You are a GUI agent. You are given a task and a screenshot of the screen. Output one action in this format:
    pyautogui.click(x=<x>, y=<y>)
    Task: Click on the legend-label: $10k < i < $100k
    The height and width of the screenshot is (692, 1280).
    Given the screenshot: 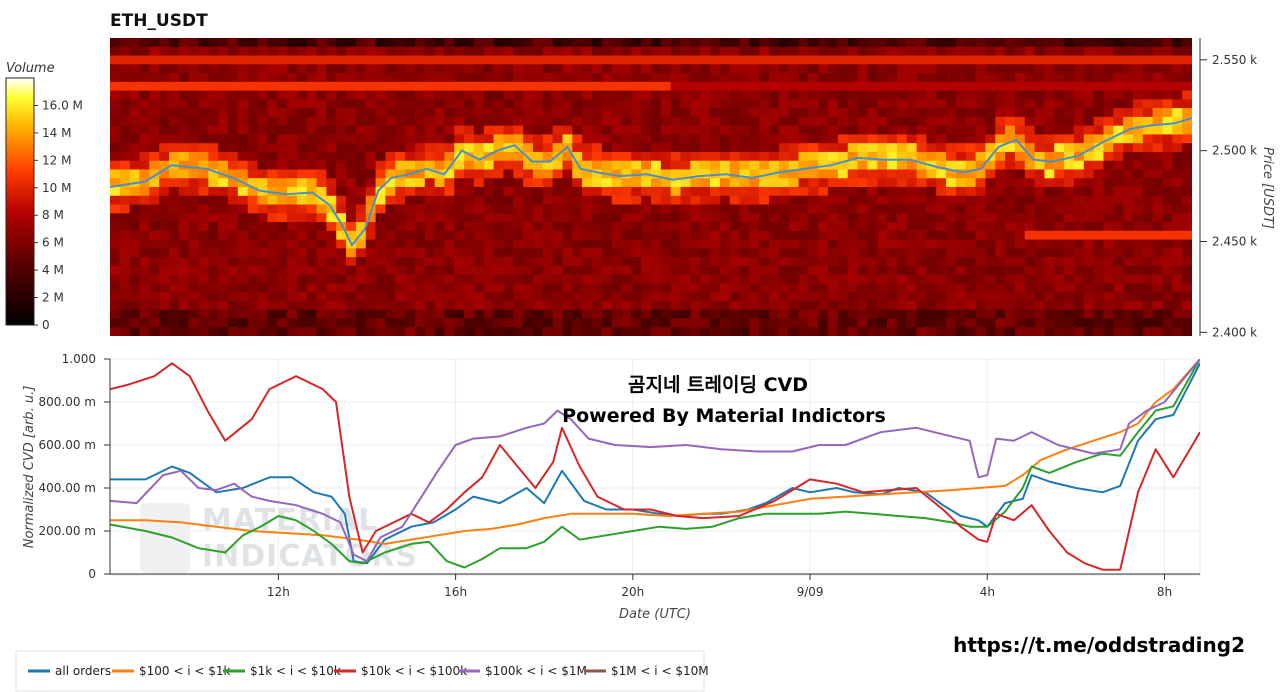 What is the action you would take?
    pyautogui.click(x=414, y=671)
    